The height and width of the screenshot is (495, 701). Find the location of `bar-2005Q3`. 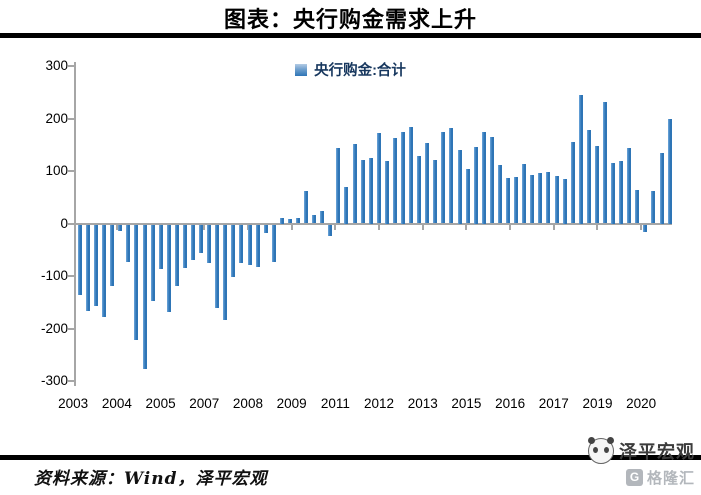

bar-2005Q3 is located at coordinates (160, 247).